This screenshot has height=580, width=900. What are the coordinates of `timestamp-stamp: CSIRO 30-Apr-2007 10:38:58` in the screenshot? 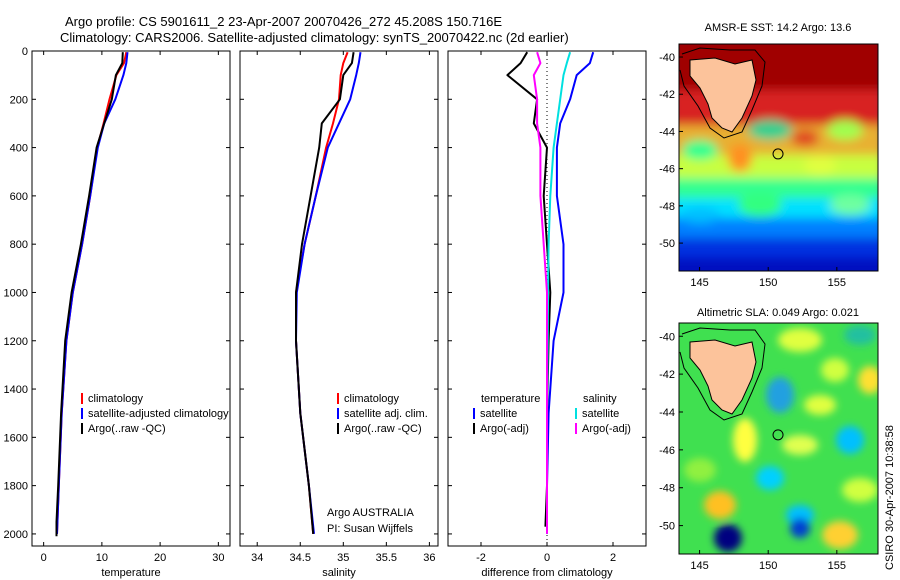 It's located at (890, 497).